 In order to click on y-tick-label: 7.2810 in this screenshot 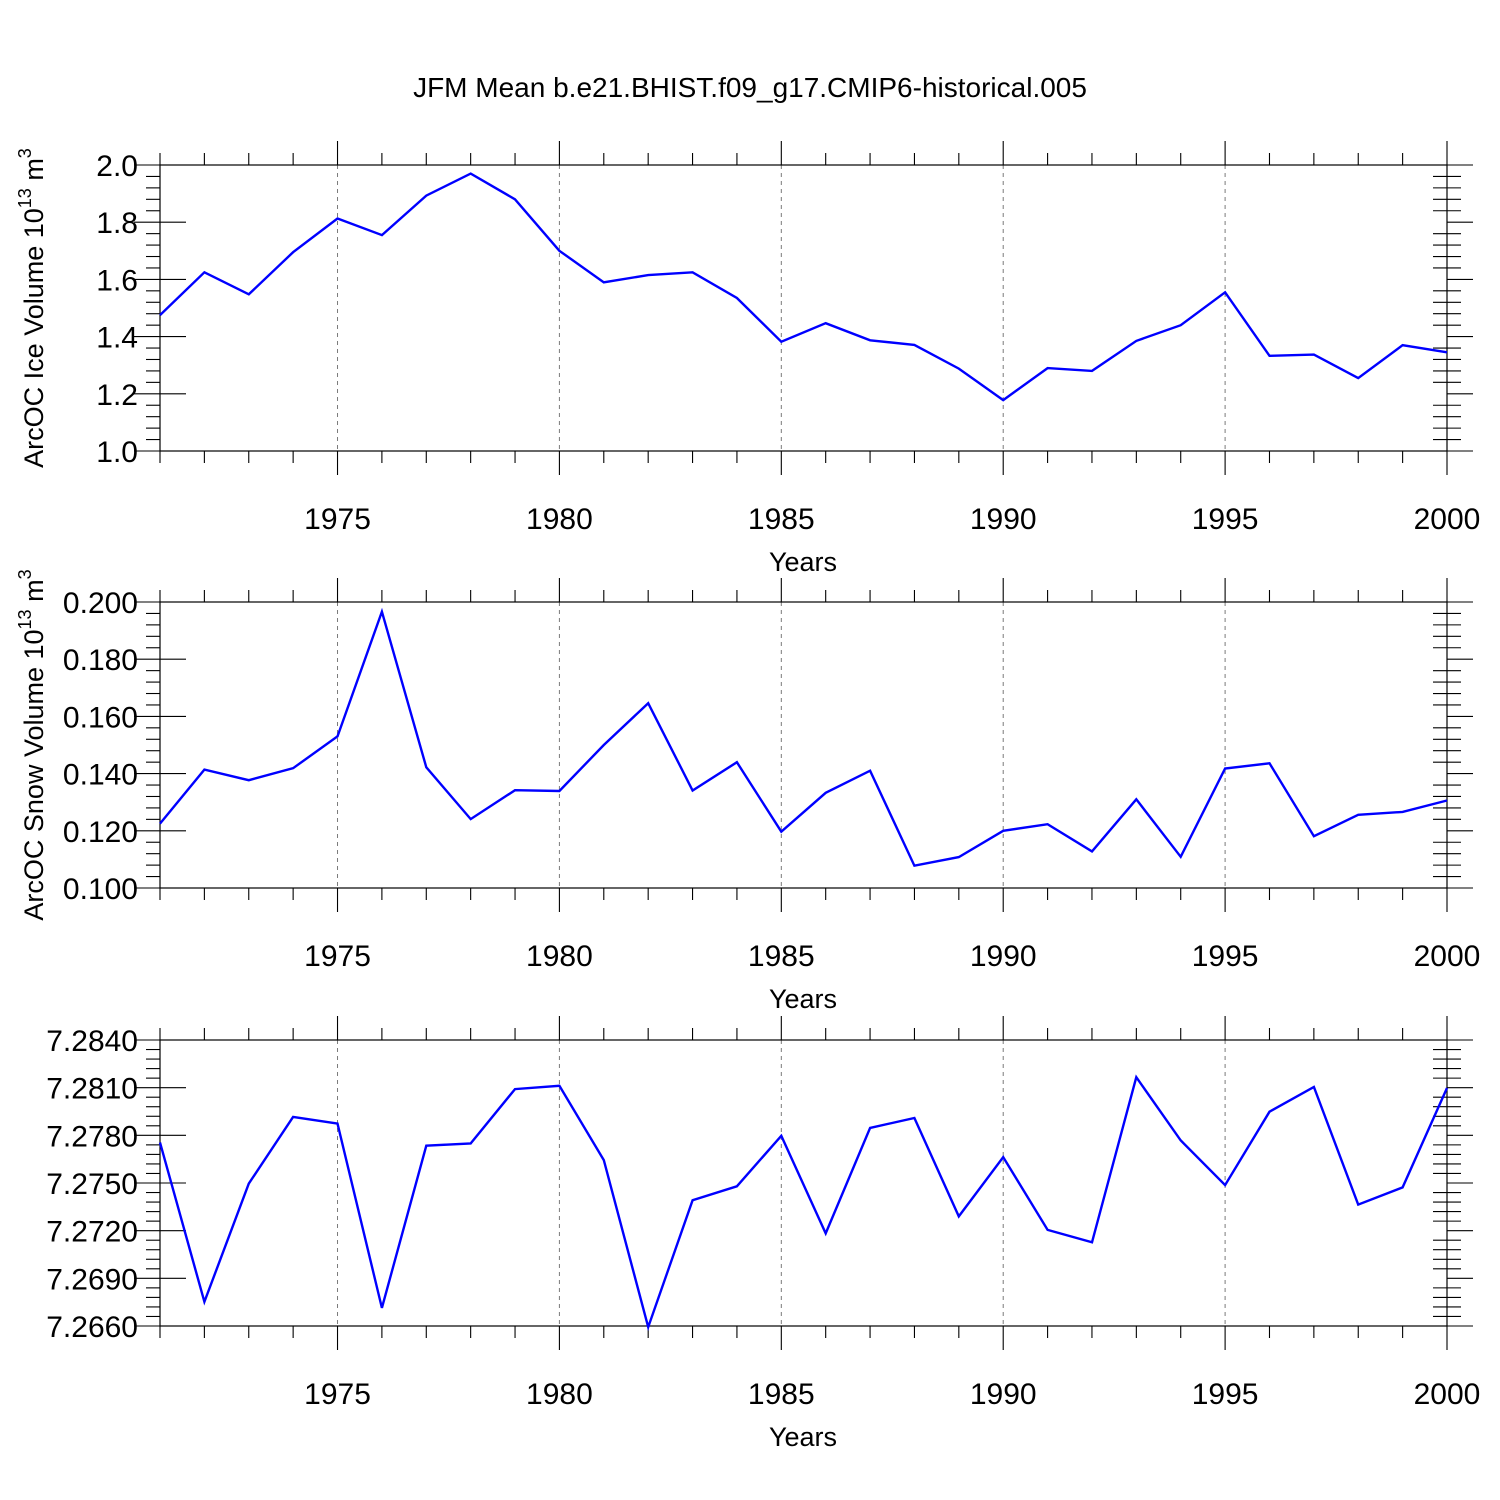, I will do `click(92, 1089)`.